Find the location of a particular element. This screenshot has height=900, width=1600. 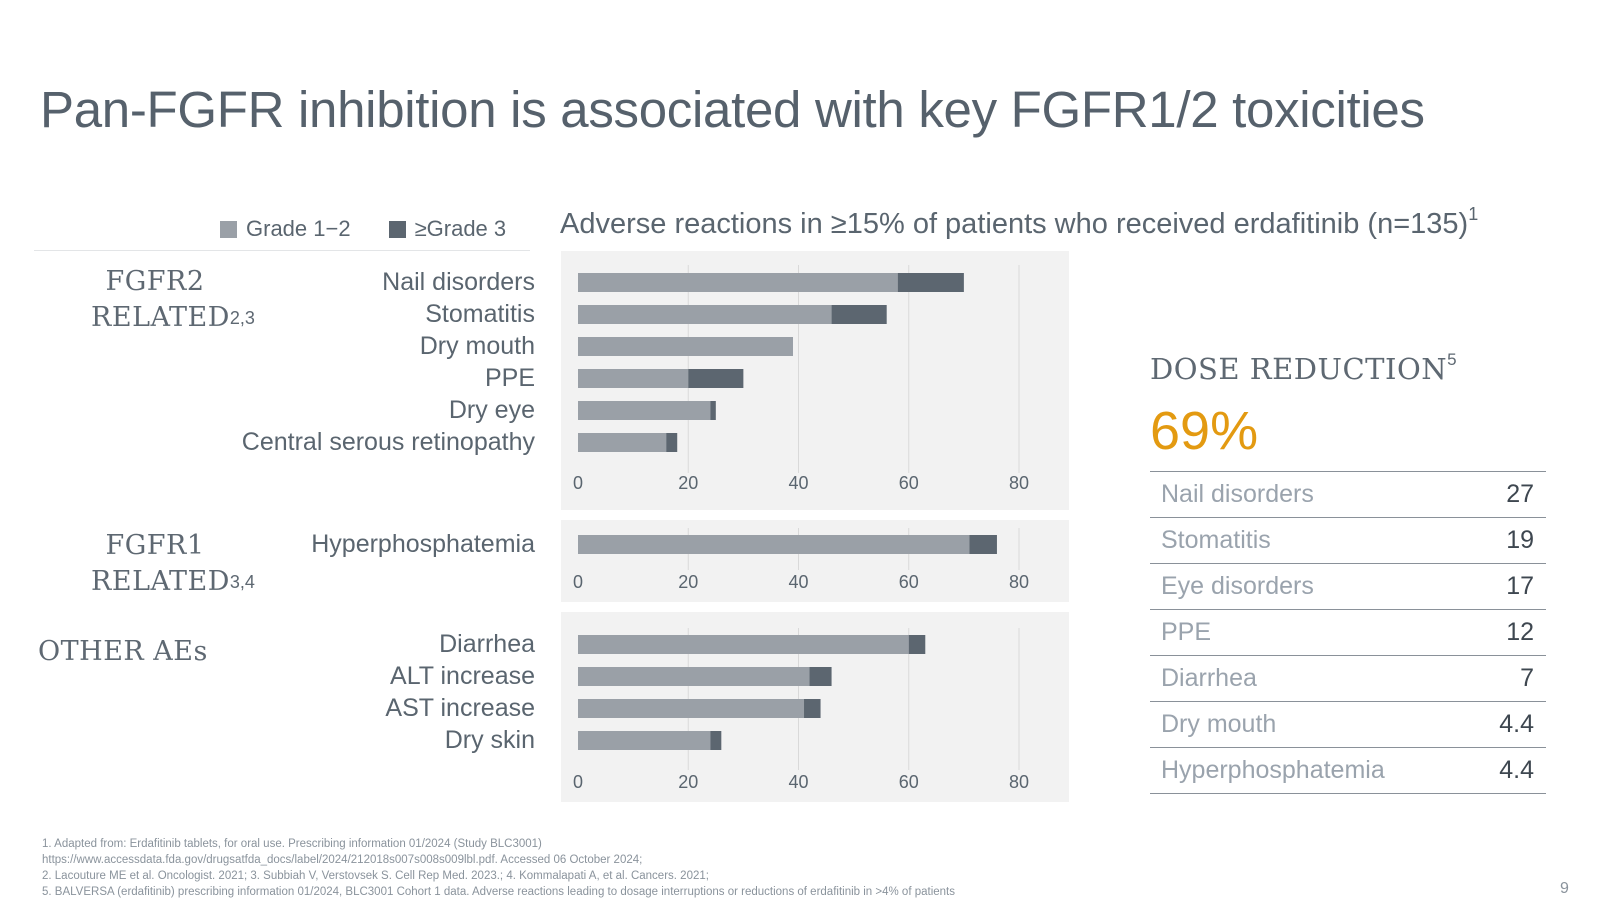

group-label-other: OTHER AEs is located at coordinates (123, 652).